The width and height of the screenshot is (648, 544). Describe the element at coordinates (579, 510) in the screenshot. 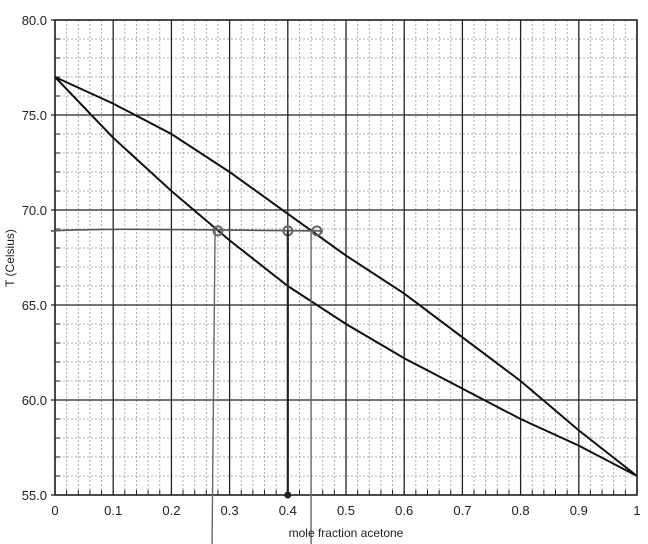

I see `x-tick-label: 0.9` at that location.